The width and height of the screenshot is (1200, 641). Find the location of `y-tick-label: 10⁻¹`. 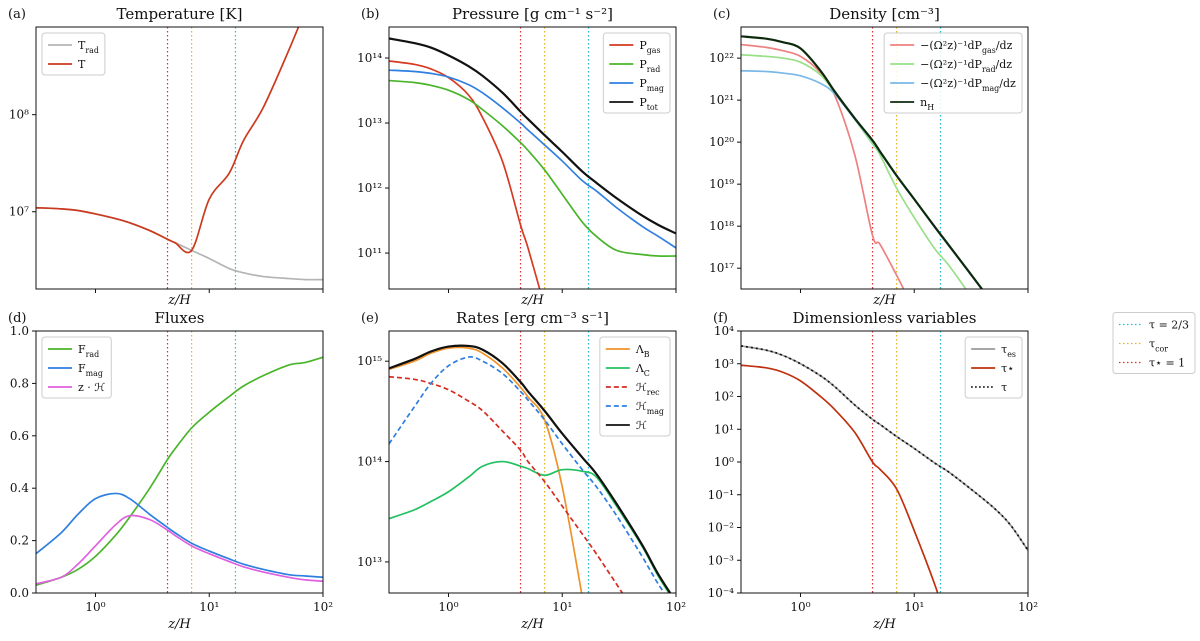

y-tick-label: 10⁻¹ is located at coordinates (721, 495).